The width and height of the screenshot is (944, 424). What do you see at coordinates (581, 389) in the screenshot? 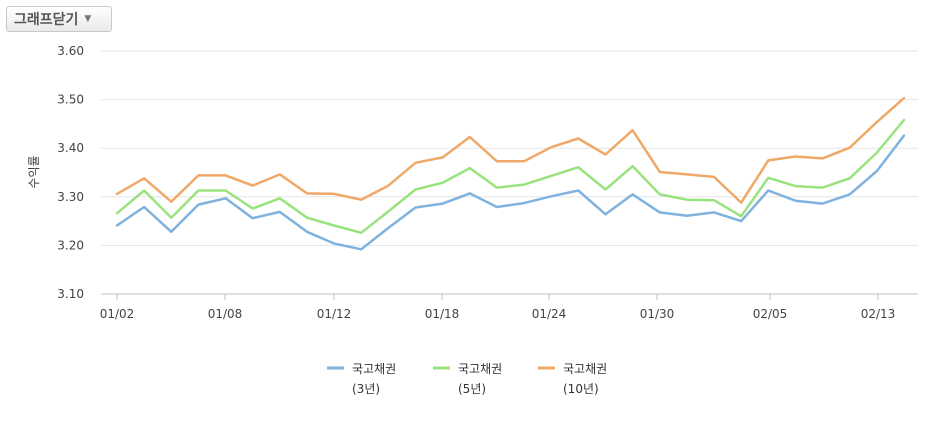
I see `legend-sub: (10년)` at bounding box center [581, 389].